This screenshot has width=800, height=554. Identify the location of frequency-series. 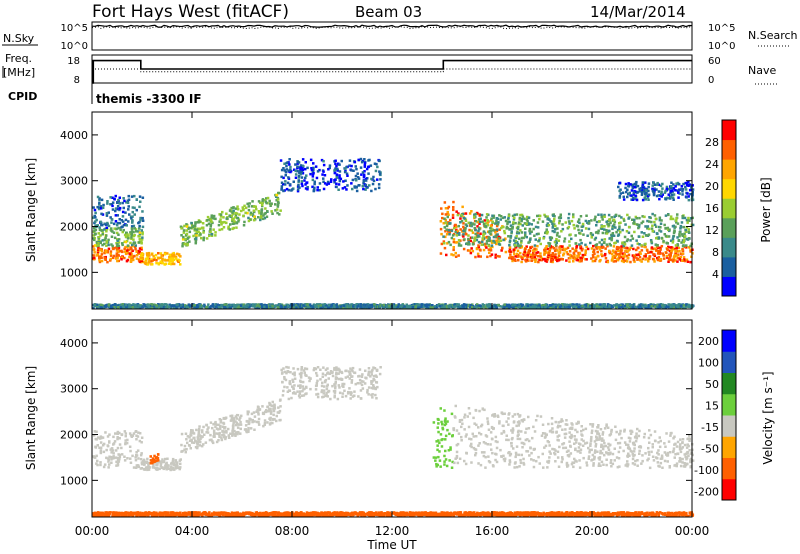
(392, 71).